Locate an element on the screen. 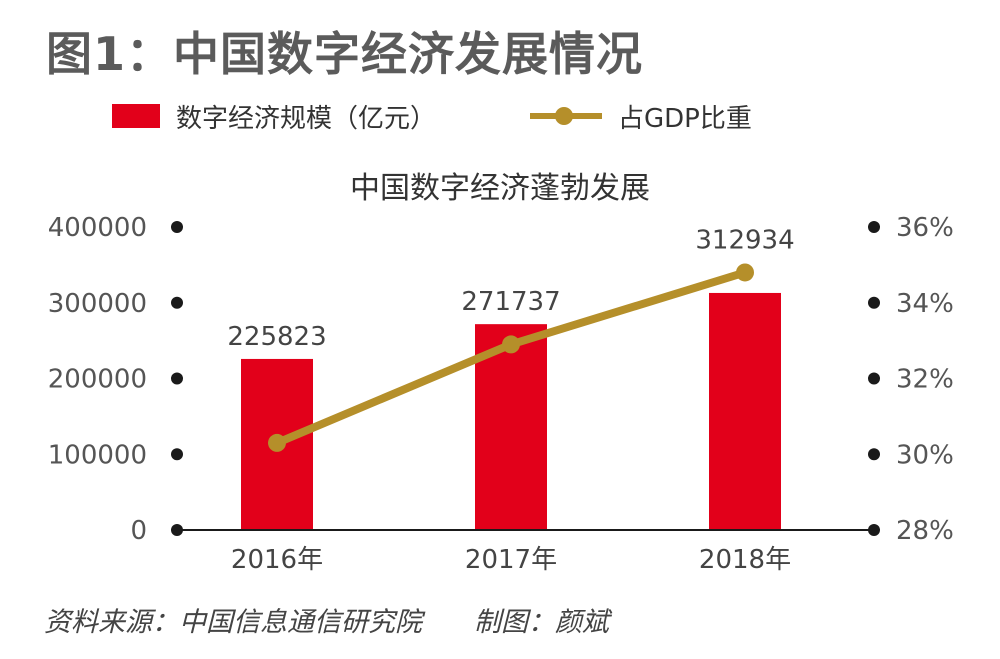 This screenshot has width=1000, height=659. legend-item-bar: 数字经济规模（亿元） is located at coordinates (274, 116).